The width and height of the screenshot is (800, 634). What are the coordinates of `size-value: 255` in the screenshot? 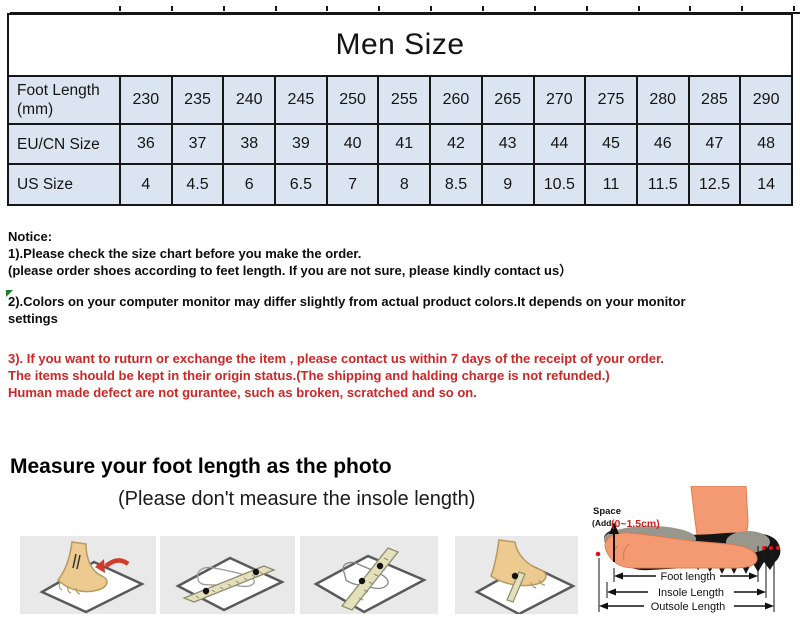 It's located at (404, 100).